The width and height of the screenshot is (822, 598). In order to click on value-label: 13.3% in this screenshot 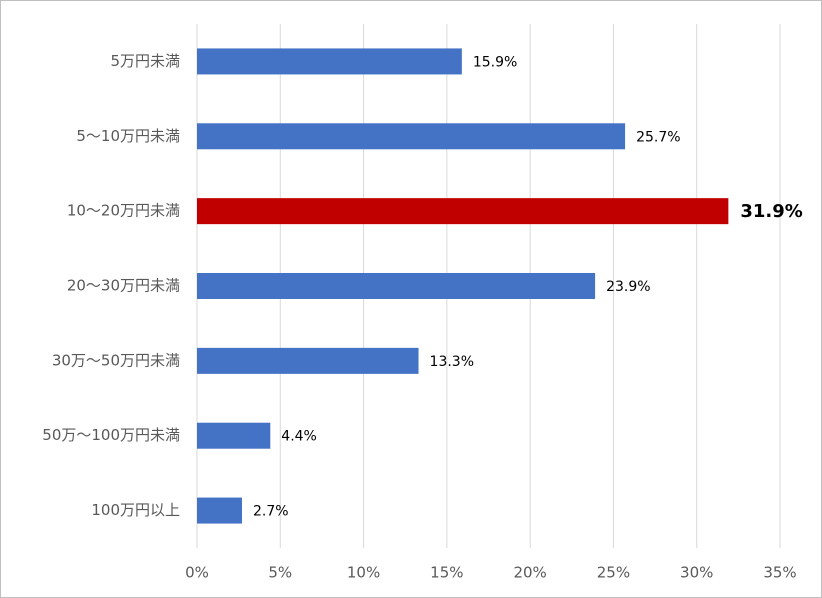, I will do `click(452, 362)`.